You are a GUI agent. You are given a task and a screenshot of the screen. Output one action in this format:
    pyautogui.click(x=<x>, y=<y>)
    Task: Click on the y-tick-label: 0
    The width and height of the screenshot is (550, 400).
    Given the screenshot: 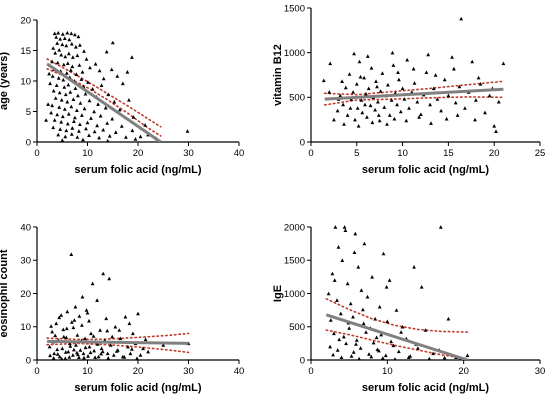 What is the action you would take?
    pyautogui.click(x=28, y=360)
    